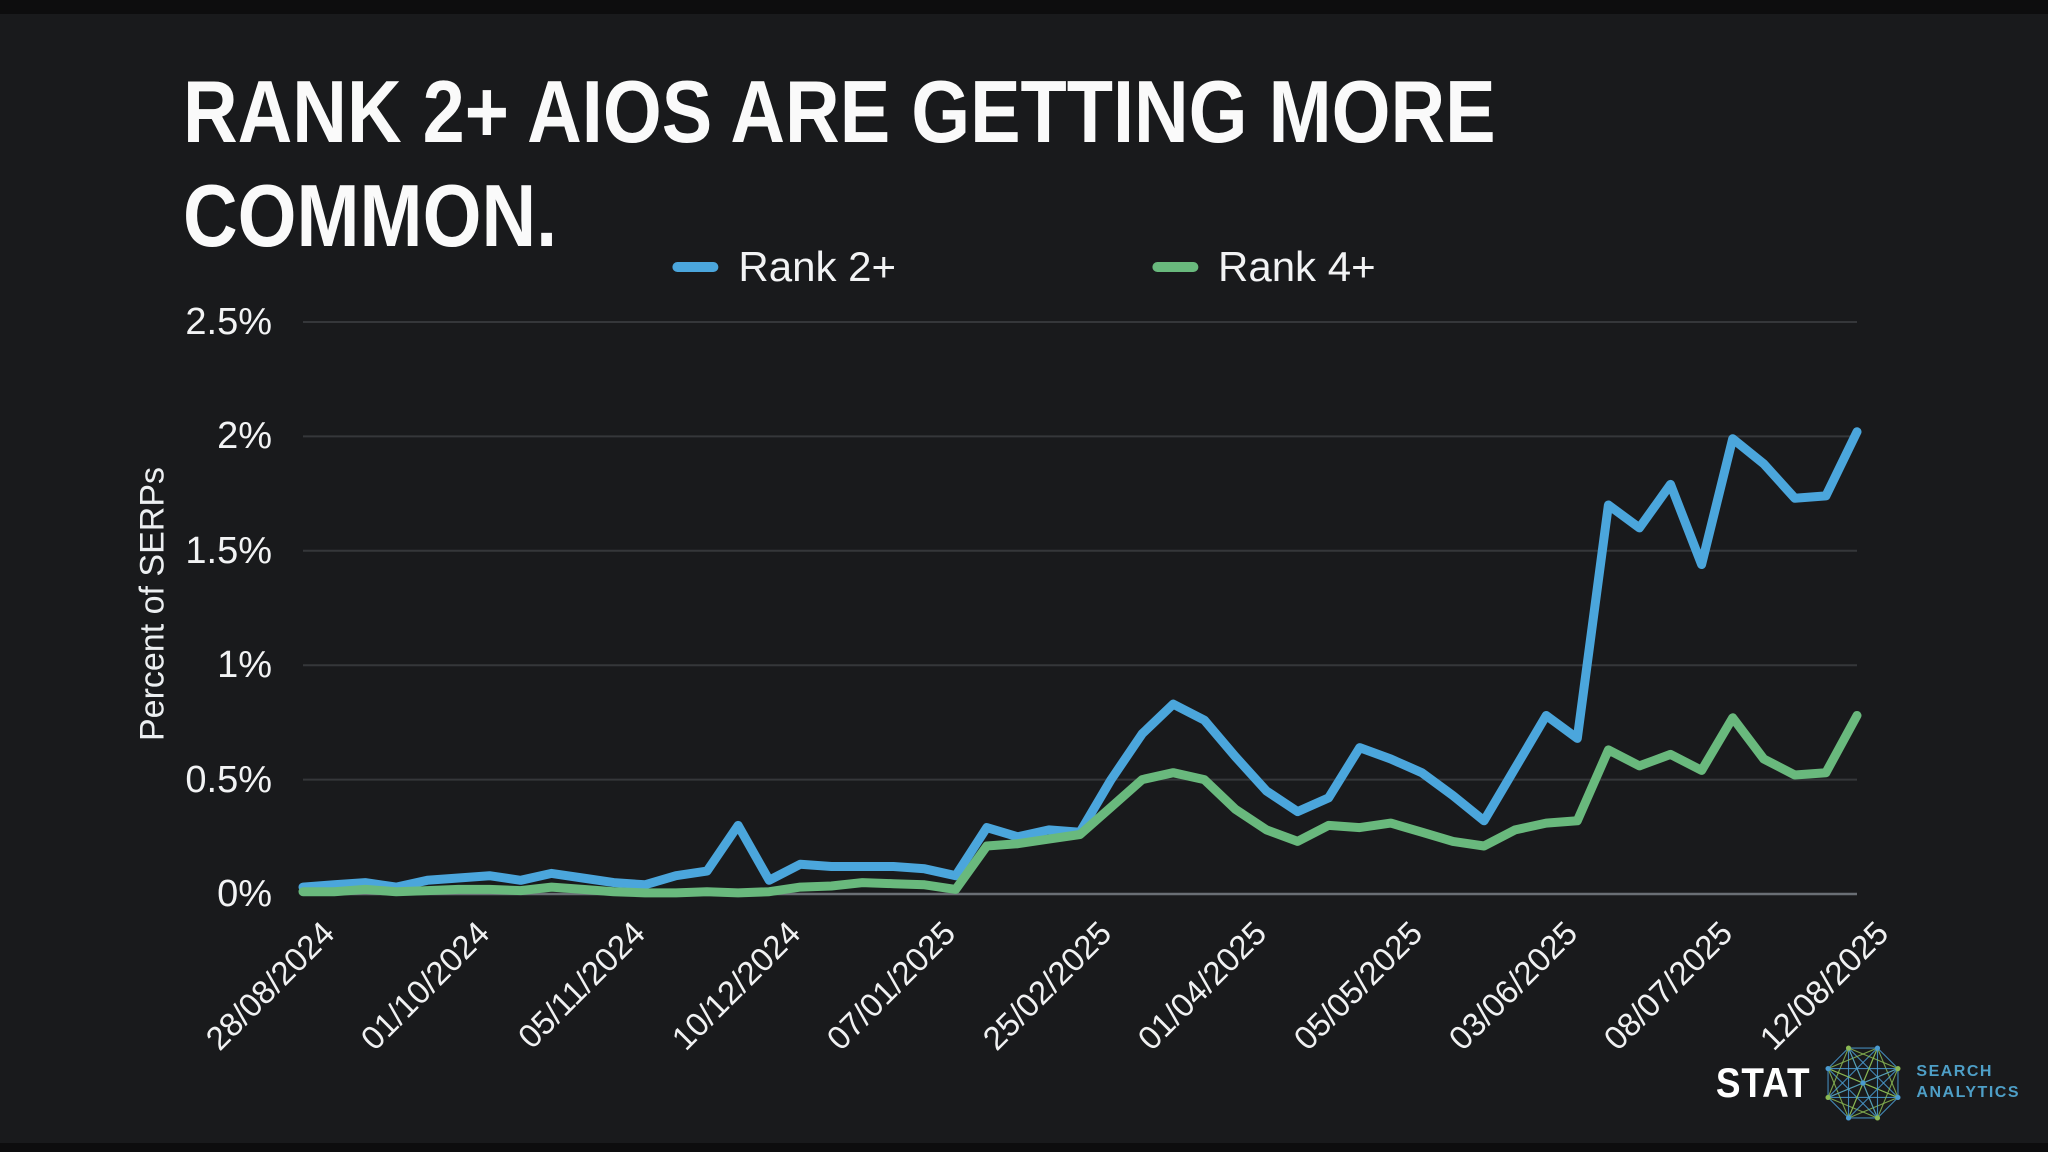 The width and height of the screenshot is (2048, 1152). I want to click on y-axis-title: Percent of SERPs, so click(152, 604).